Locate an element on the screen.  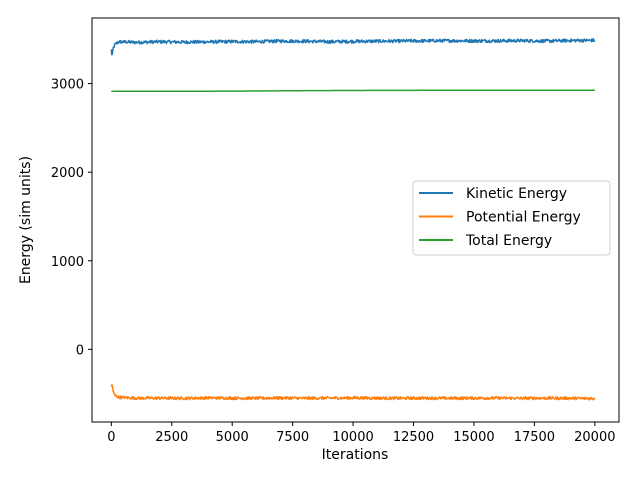
y-axis-label: Energy (sim units) is located at coordinates (26, 220).